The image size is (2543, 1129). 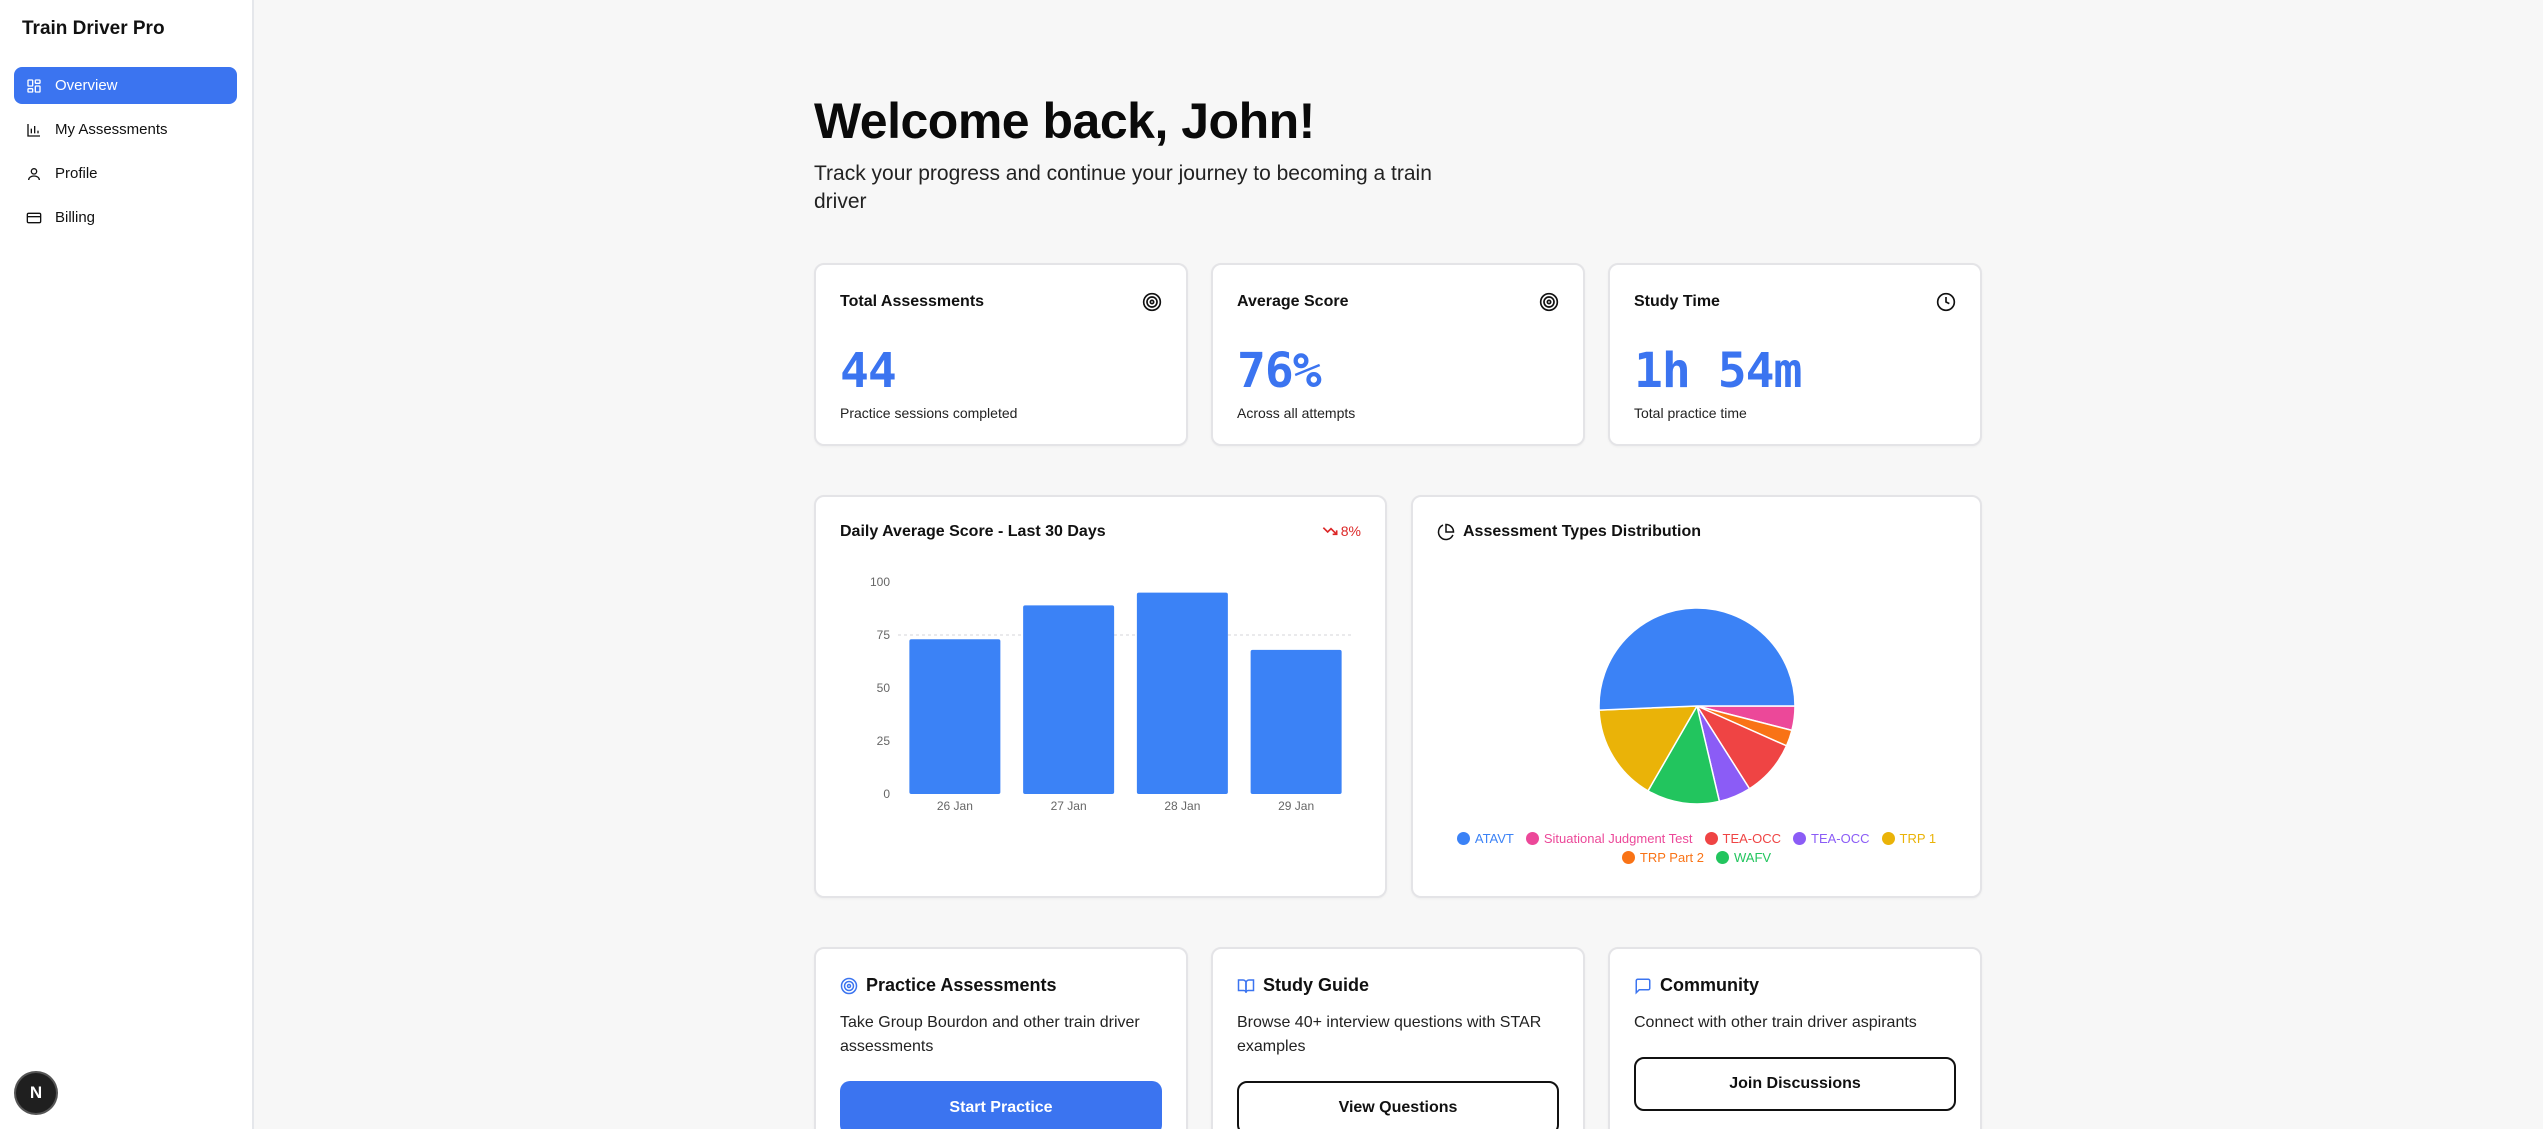 I want to click on trend-value: 8%, so click(x=1350, y=531).